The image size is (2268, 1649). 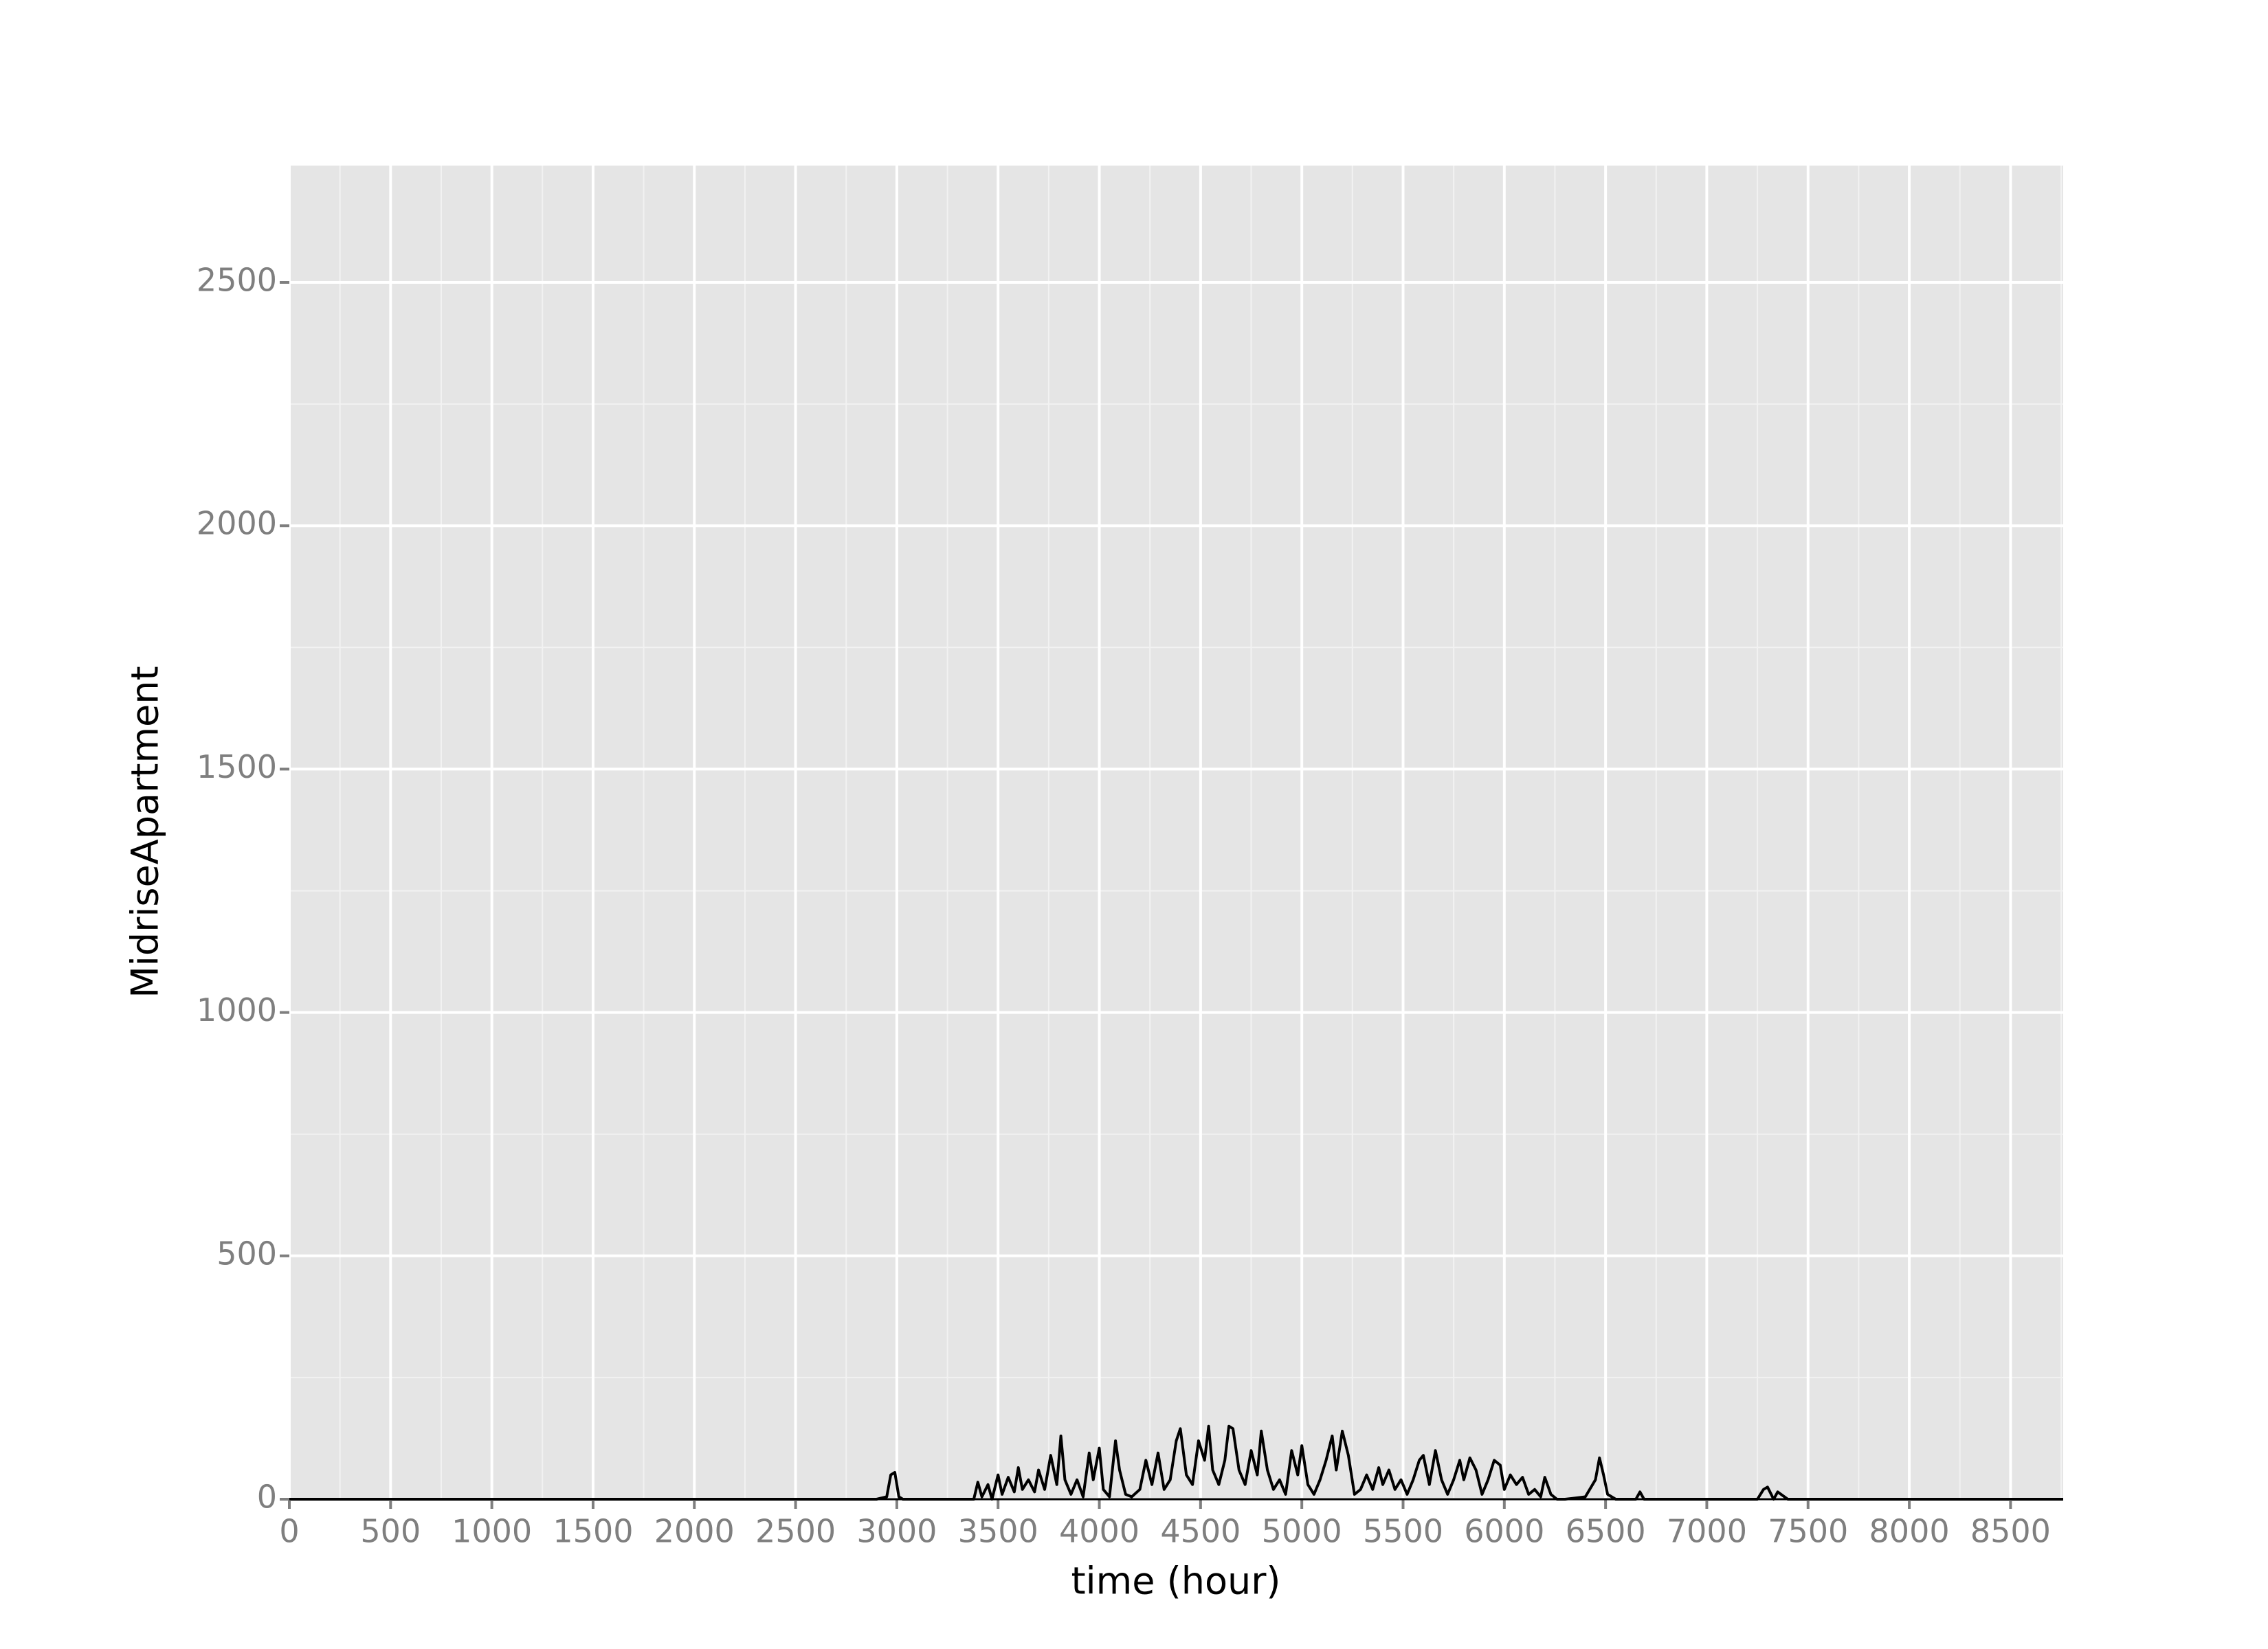 What do you see at coordinates (998, 1532) in the screenshot?
I see `x-tick-label: 3500` at bounding box center [998, 1532].